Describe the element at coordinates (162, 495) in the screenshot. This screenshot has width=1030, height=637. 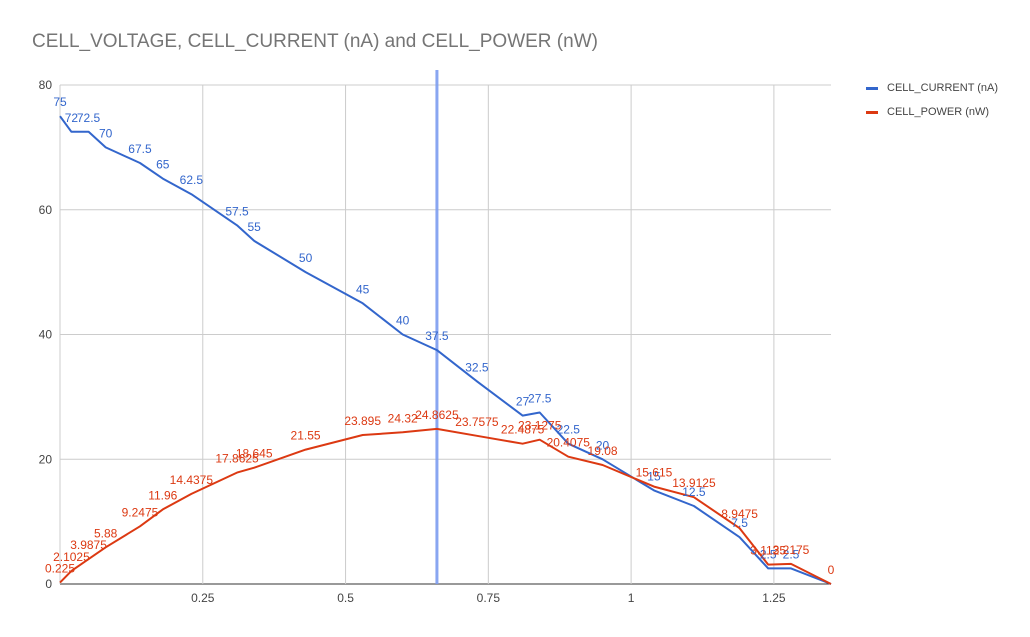
I see `power-data-label: 11.96` at that location.